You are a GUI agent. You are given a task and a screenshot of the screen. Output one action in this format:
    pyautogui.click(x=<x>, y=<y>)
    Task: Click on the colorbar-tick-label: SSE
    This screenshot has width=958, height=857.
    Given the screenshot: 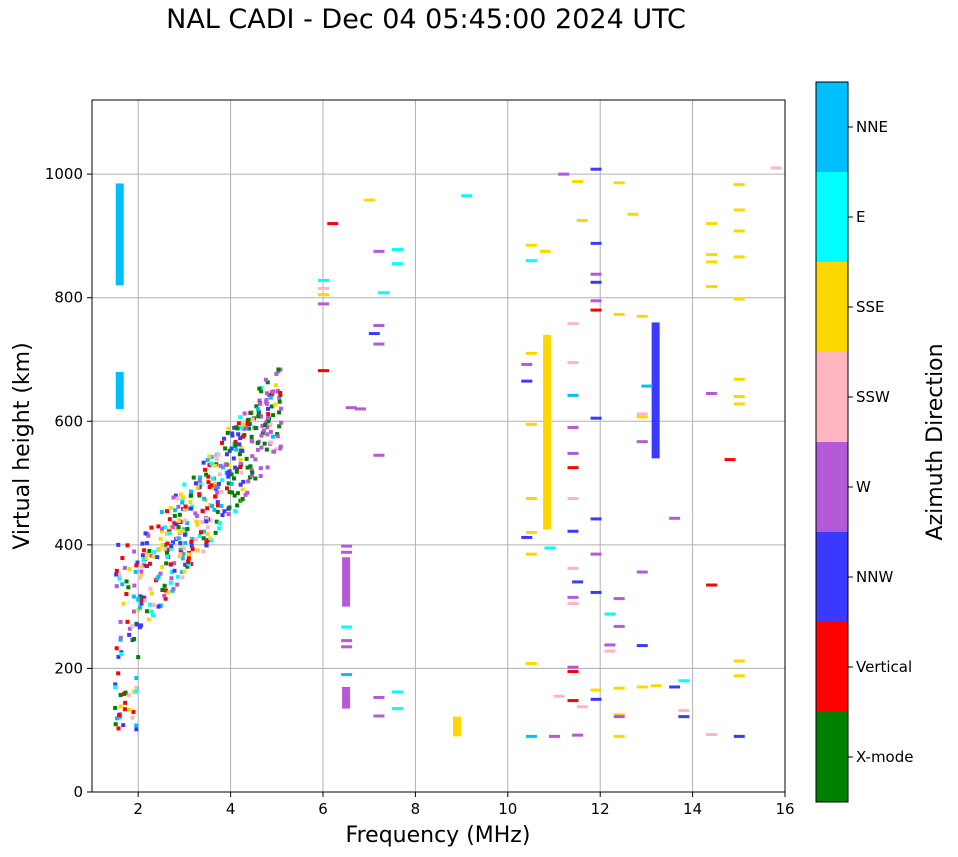 What is the action you would take?
    pyautogui.click(x=870, y=307)
    